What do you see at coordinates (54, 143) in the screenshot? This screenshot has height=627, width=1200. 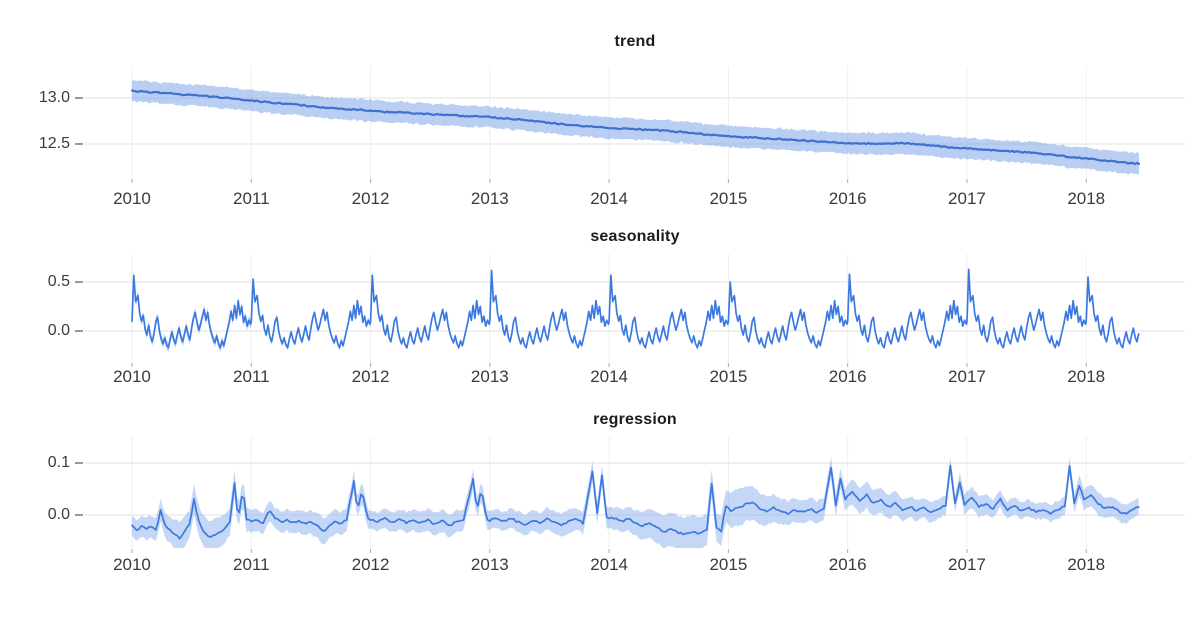 I see `y-tick-label: 12.5` at bounding box center [54, 143].